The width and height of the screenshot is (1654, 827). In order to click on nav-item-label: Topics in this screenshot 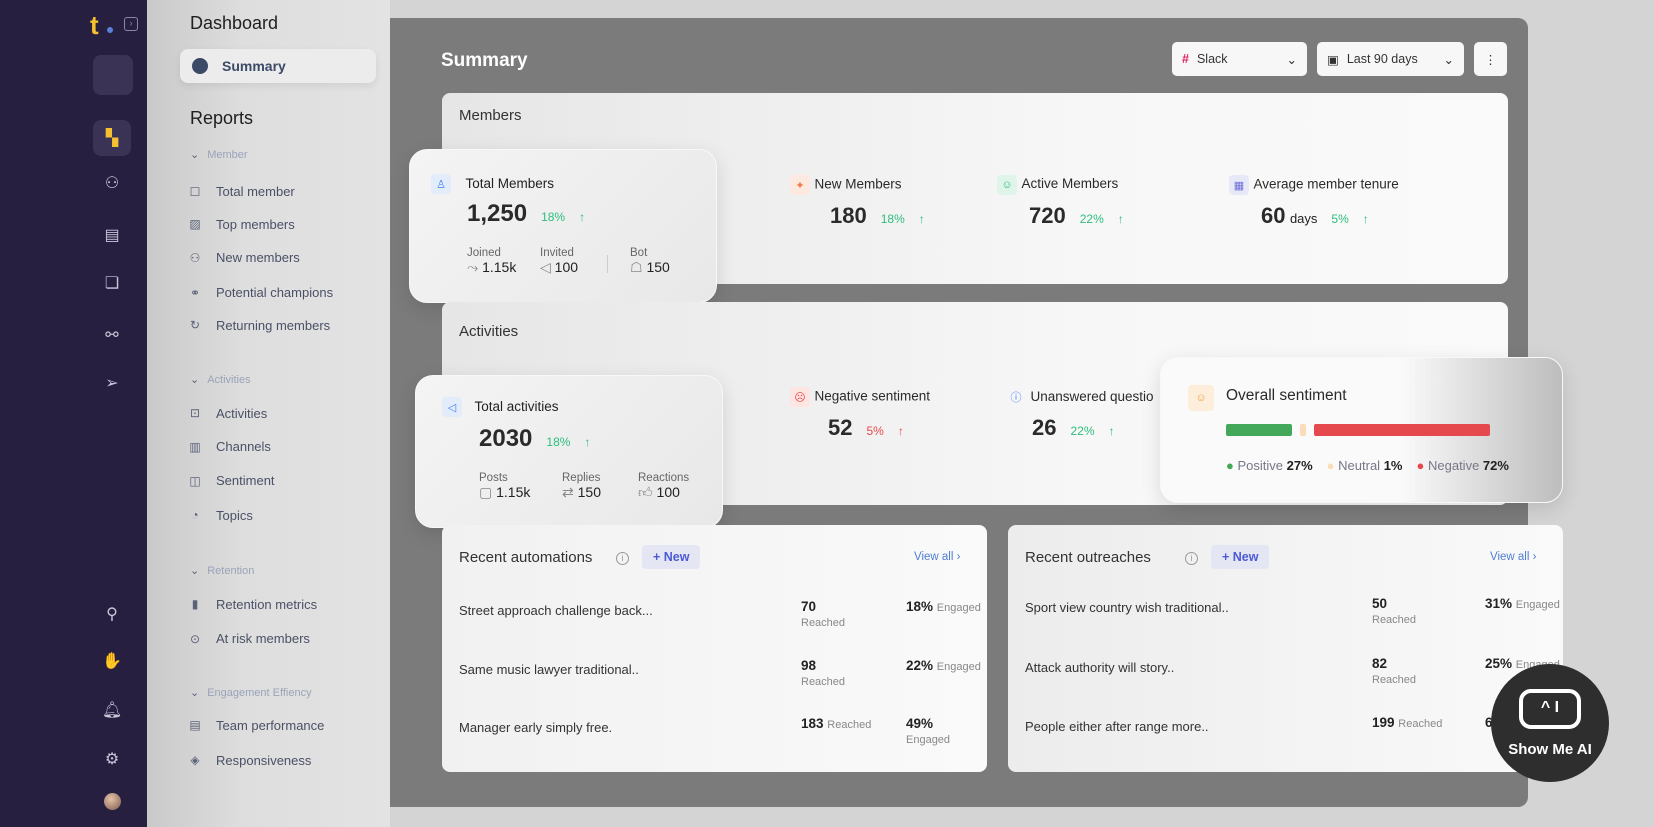, I will do `click(234, 515)`.